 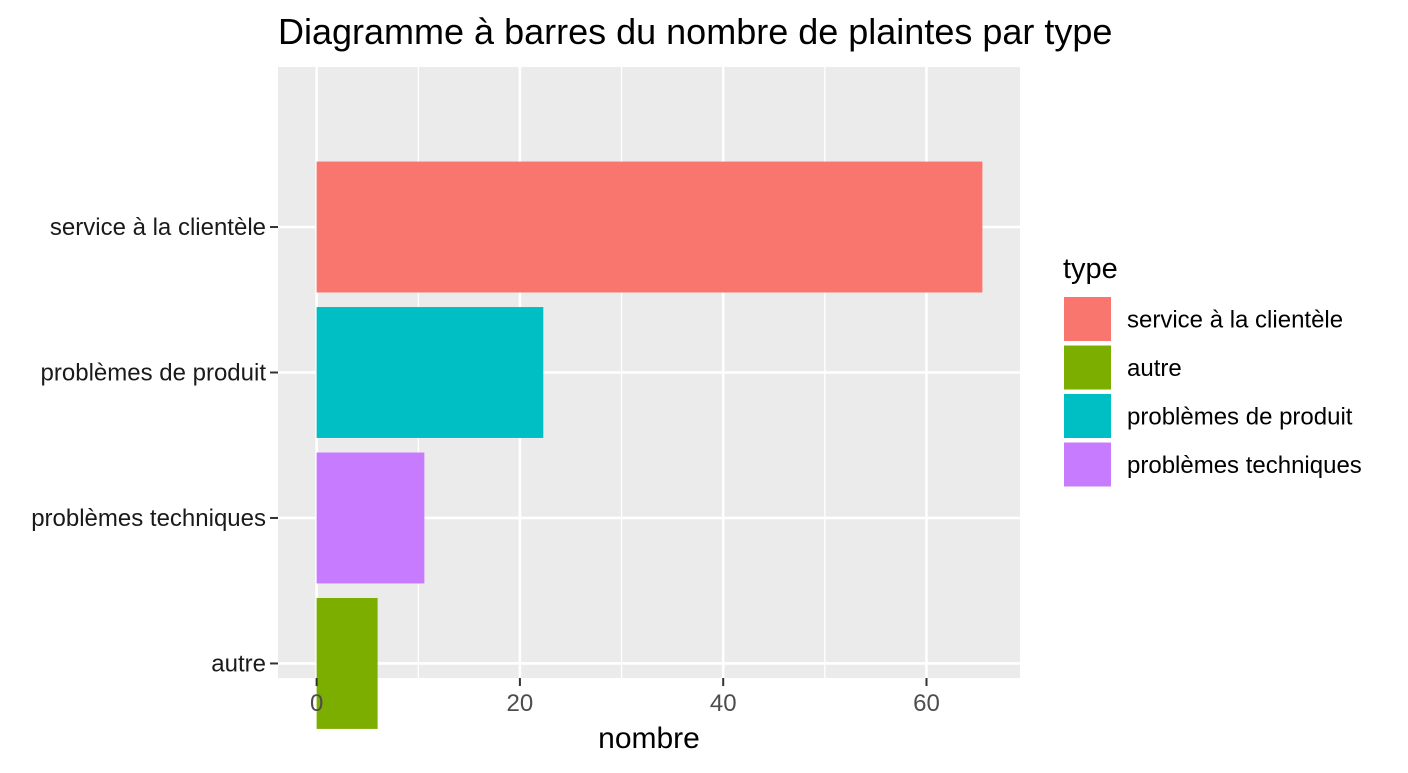 I want to click on legend-label: problèmes techniques, so click(x=1244, y=465).